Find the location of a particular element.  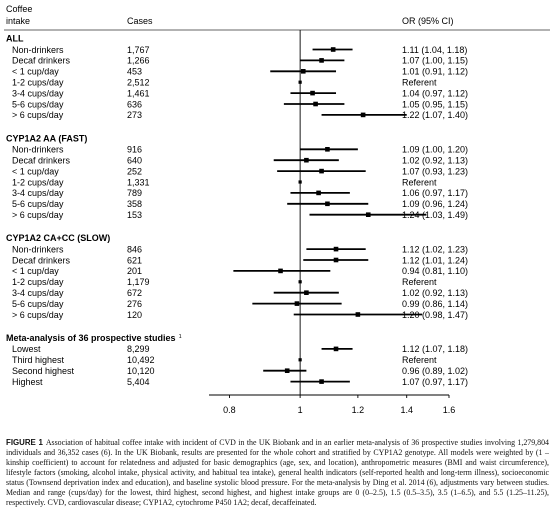

caption-label: FIGURE 1 is located at coordinates (24, 442).